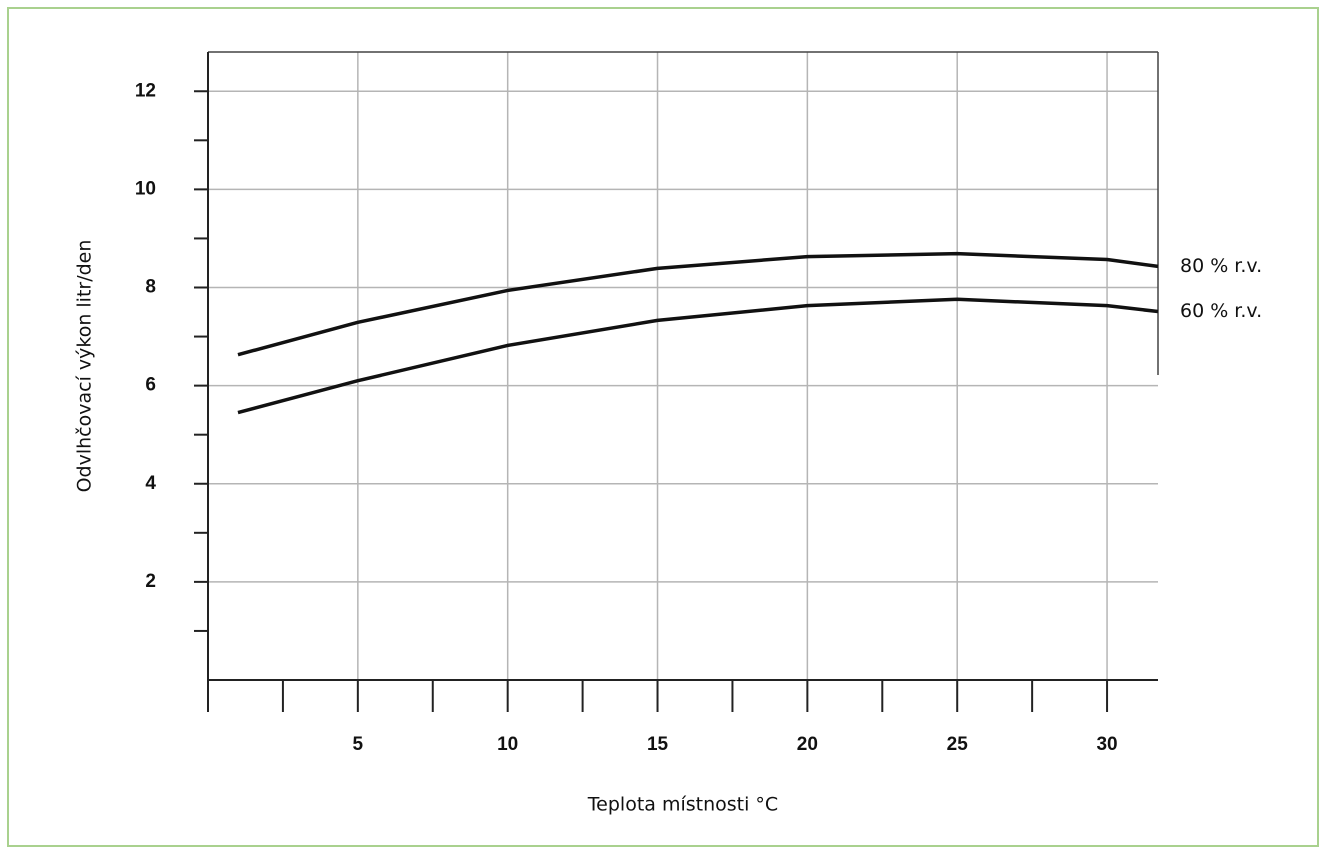 Image resolution: width=1326 pixels, height=854 pixels. I want to click on x-tick-label: 20, so click(807, 744).